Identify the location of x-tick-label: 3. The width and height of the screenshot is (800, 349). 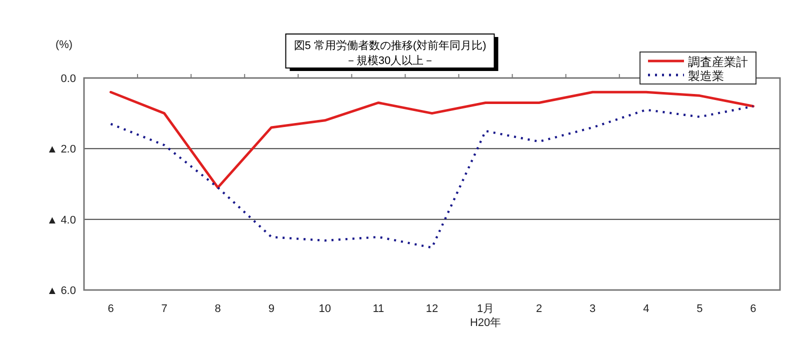
(593, 309).